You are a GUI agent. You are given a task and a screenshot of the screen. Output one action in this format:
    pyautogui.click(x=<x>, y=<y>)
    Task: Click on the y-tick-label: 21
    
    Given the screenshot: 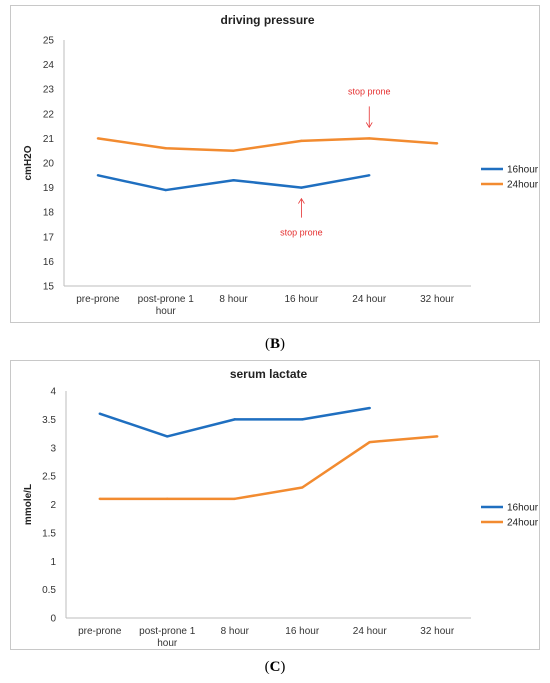 What is the action you would take?
    pyautogui.click(x=49, y=139)
    